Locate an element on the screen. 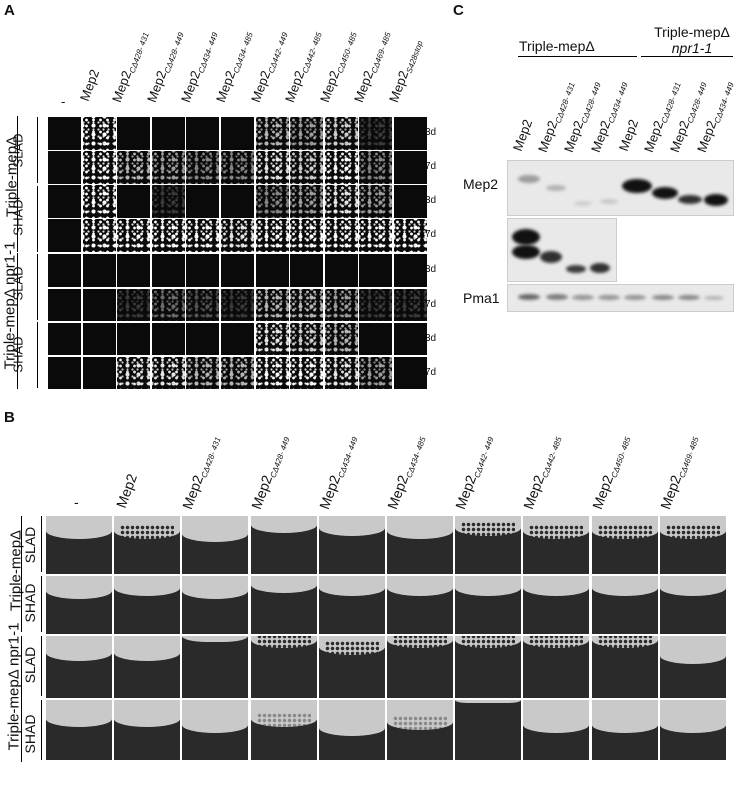 The height and width of the screenshot is (797, 740). panel-b-image-r1-c3 is located at coordinates (283, 605).